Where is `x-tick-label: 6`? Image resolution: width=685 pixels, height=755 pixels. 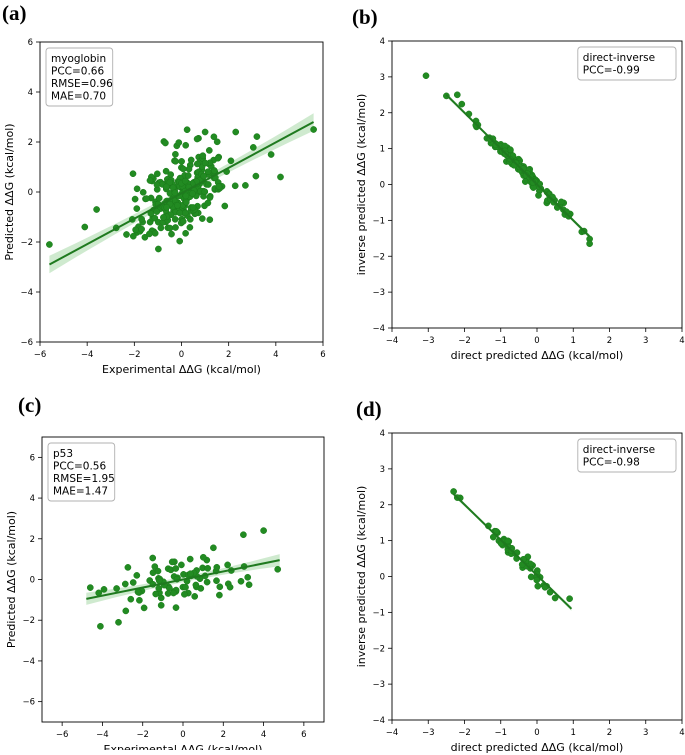
x-tick-label: 6 is located at coordinates (303, 735).